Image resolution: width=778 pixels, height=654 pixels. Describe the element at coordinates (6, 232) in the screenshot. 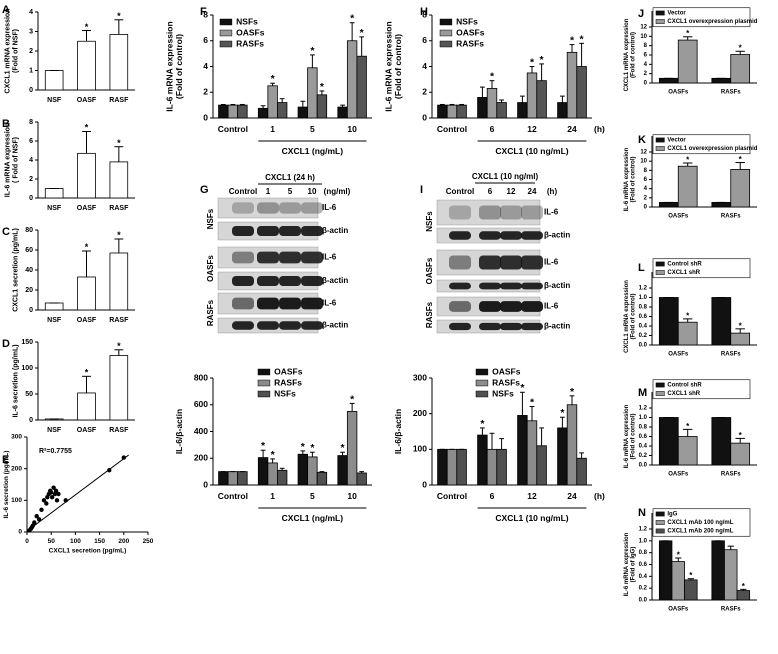

I see `panel-letter: C` at that location.